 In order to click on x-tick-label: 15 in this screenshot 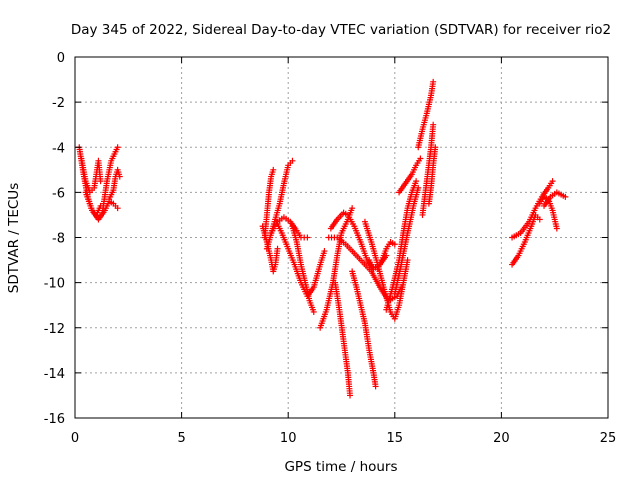, I will do `click(395, 438)`.